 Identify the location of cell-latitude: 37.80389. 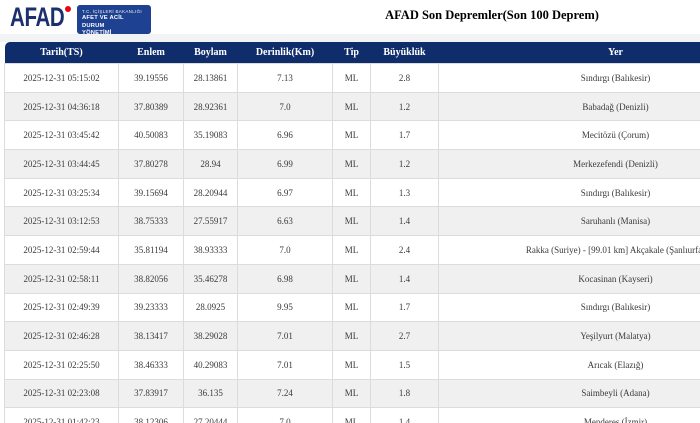
(151, 106).